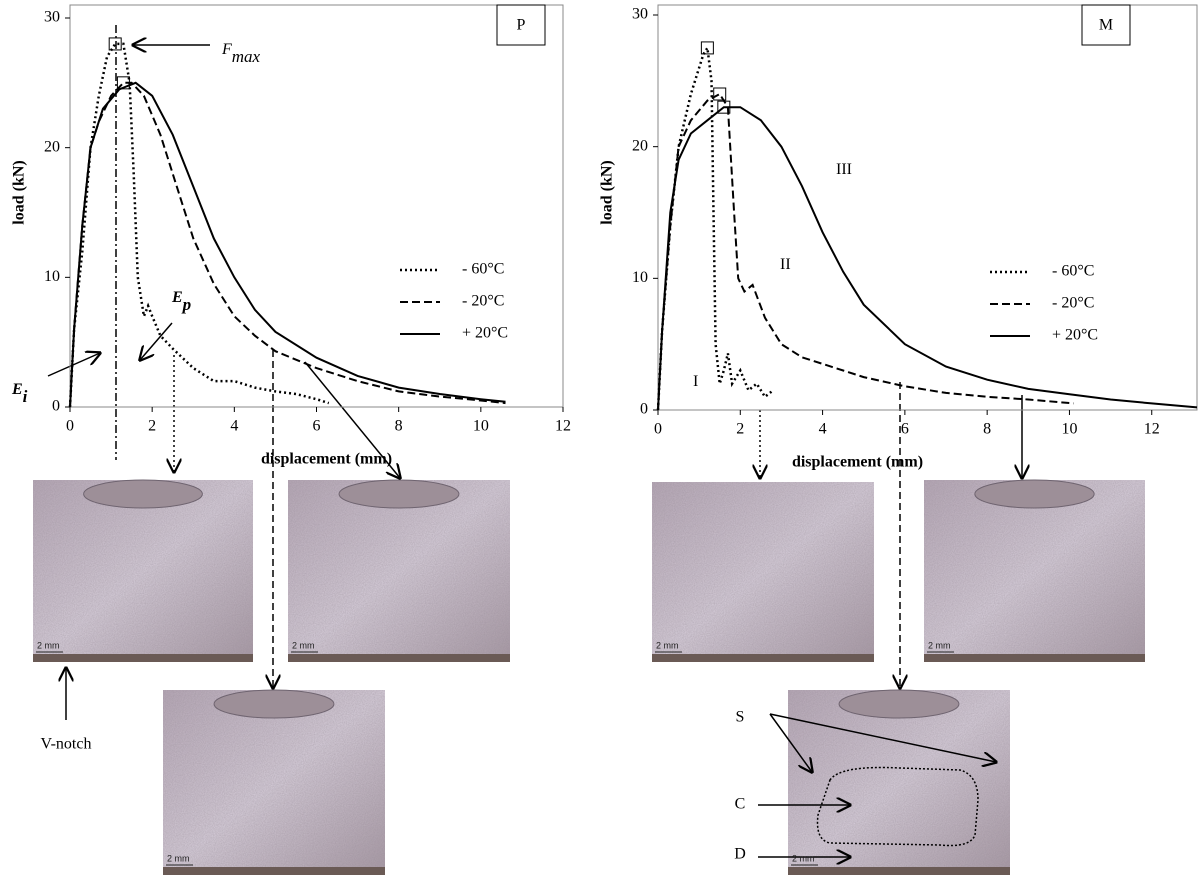 This screenshot has height=875, width=1200. Describe the element at coordinates (246, 56) in the screenshot. I see `annotation-sub: max` at that location.